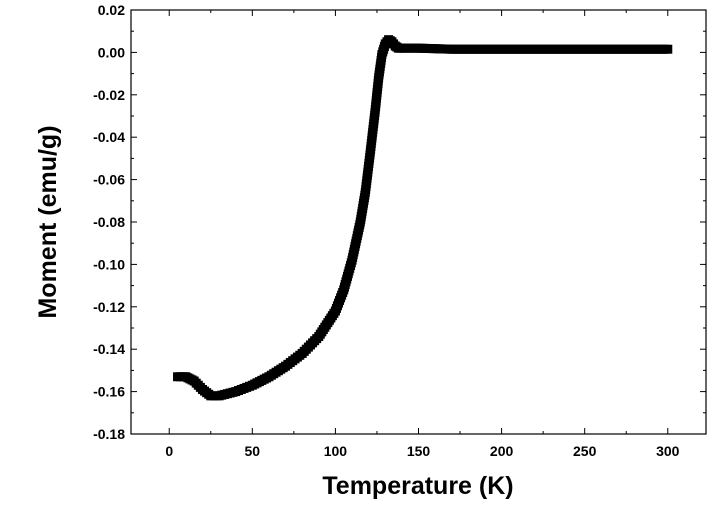 The width and height of the screenshot is (721, 508). What do you see at coordinates (502, 451) in the screenshot?
I see `x-tick-label: 200` at bounding box center [502, 451].